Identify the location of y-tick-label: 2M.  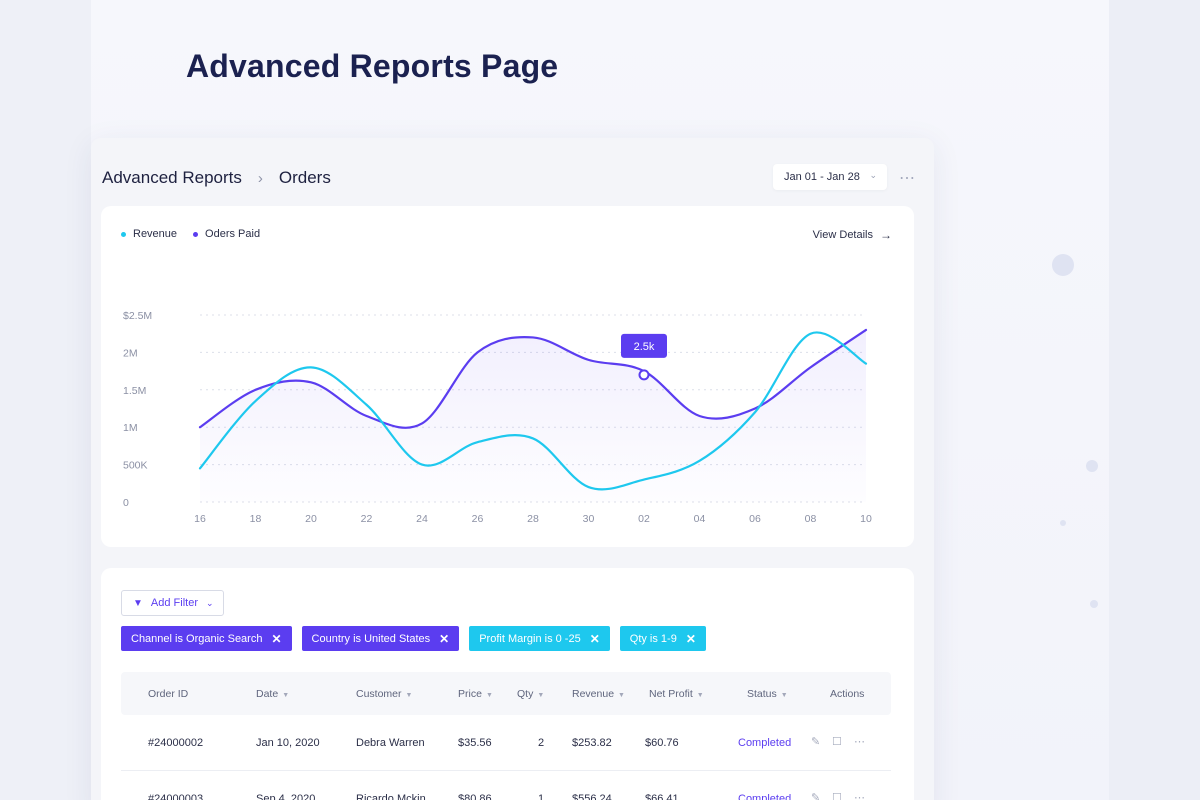
(130, 353).